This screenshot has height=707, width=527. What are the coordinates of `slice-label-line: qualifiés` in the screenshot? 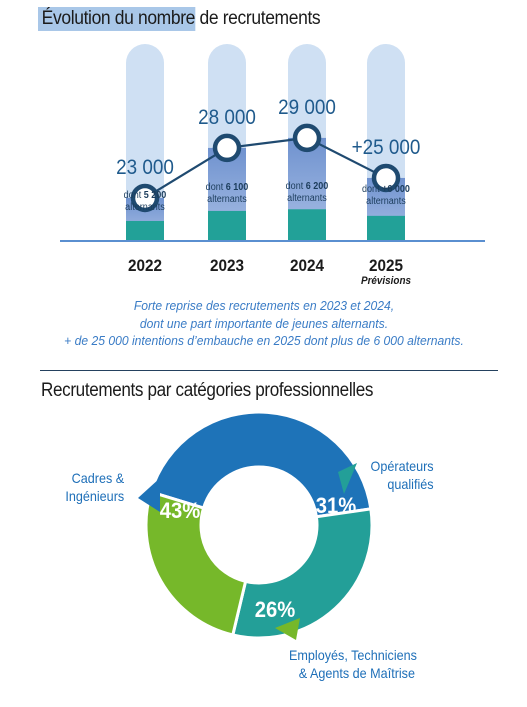 It's located at (410, 484).